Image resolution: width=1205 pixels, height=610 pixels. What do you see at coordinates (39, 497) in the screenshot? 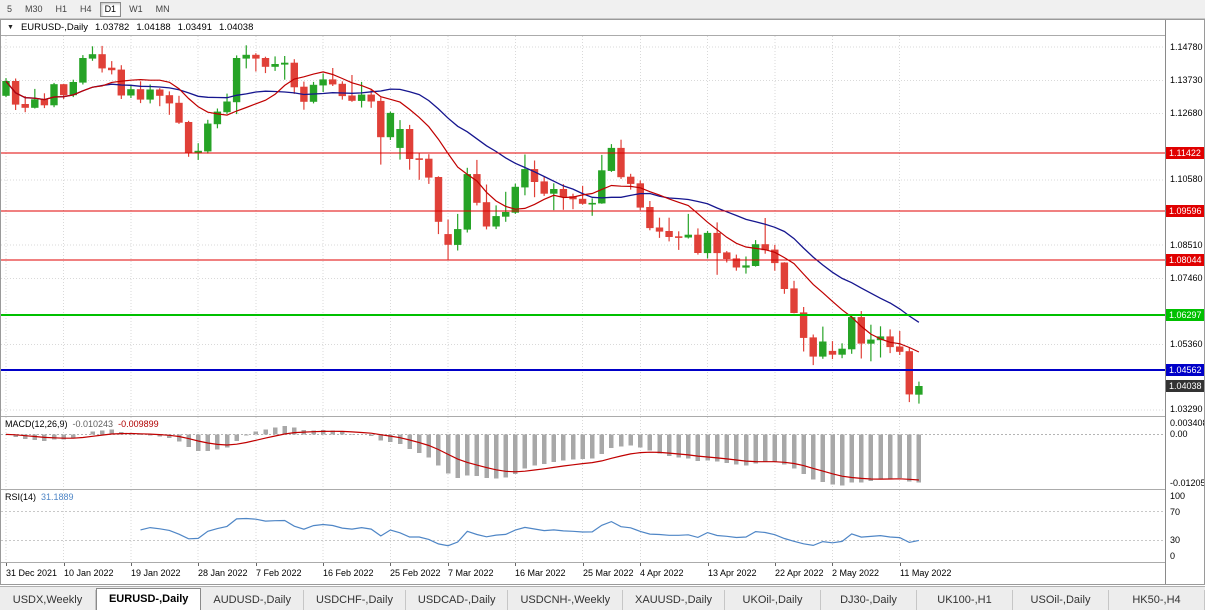
I see `rsi-label: RSI(14) 31.1889` at bounding box center [39, 497].